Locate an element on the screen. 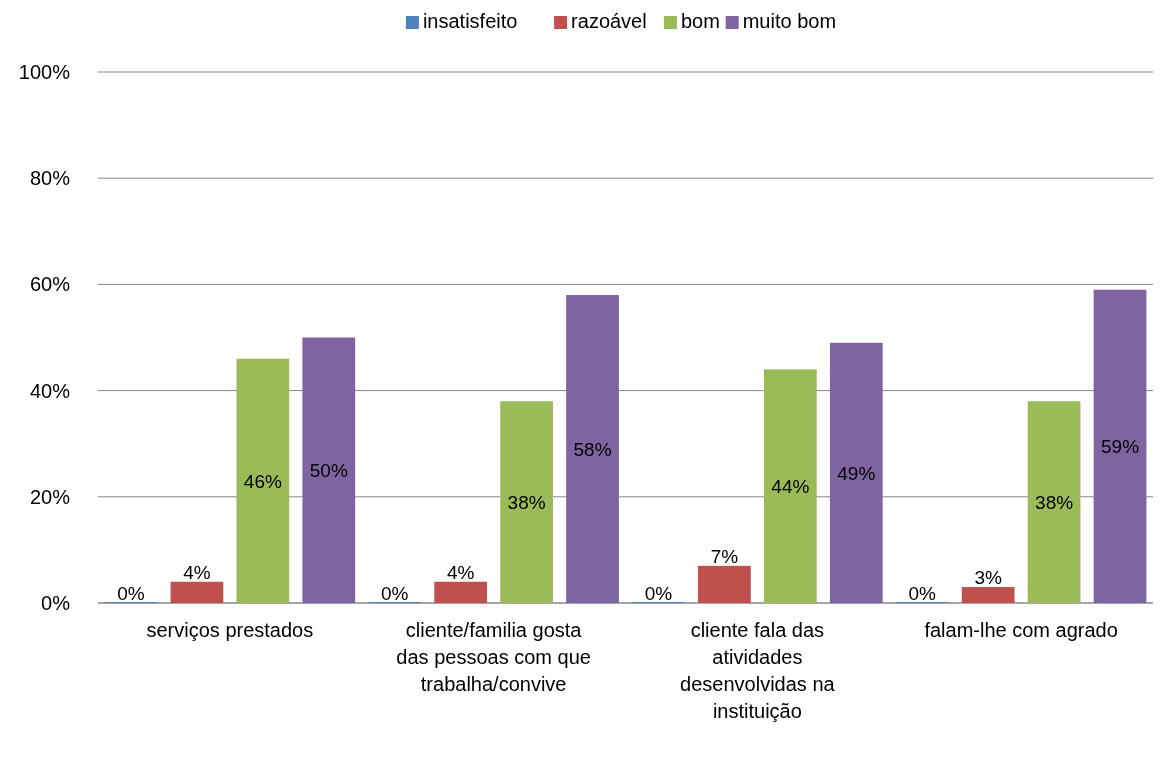  data-label: 49% is located at coordinates (856, 473).